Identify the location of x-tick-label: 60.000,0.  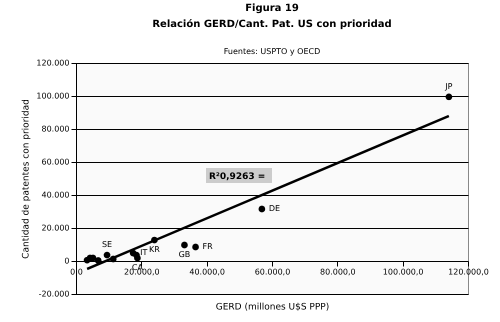
(272, 272).